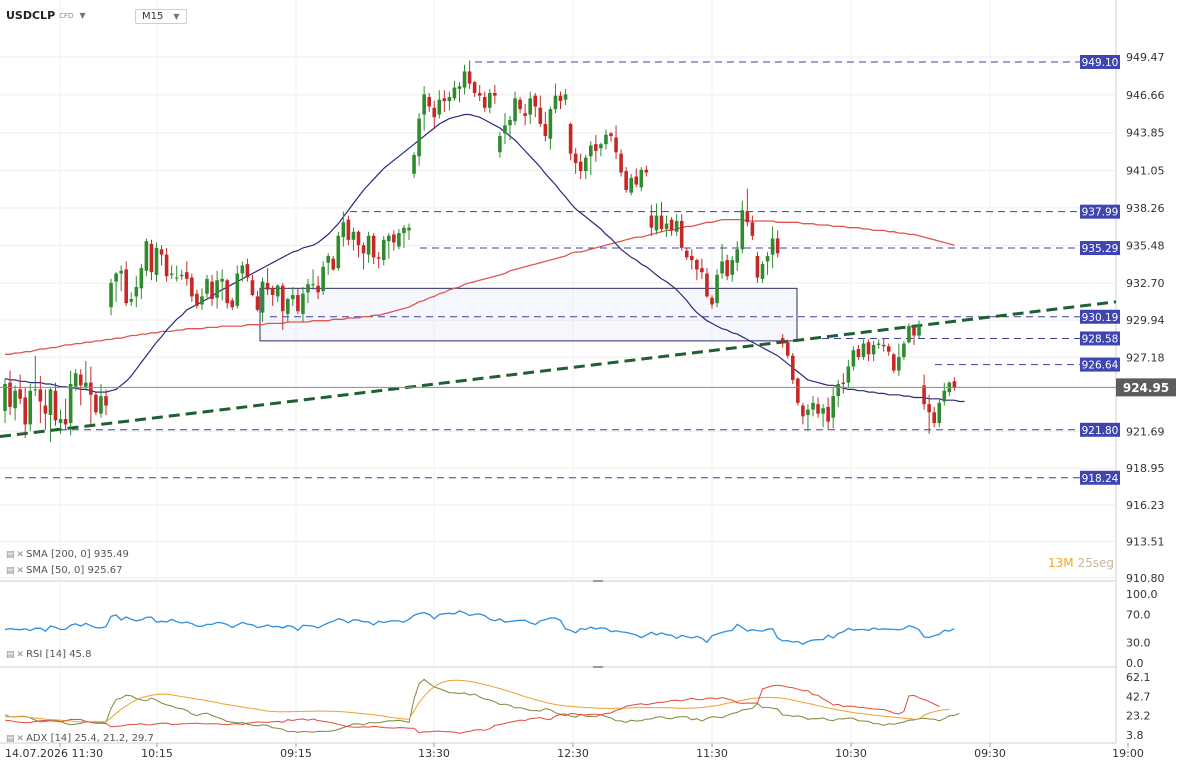 This screenshot has height=778, width=1187. Describe the element at coordinates (1138, 716) in the screenshot. I see `adx-tick-label: 23.2` at that location.